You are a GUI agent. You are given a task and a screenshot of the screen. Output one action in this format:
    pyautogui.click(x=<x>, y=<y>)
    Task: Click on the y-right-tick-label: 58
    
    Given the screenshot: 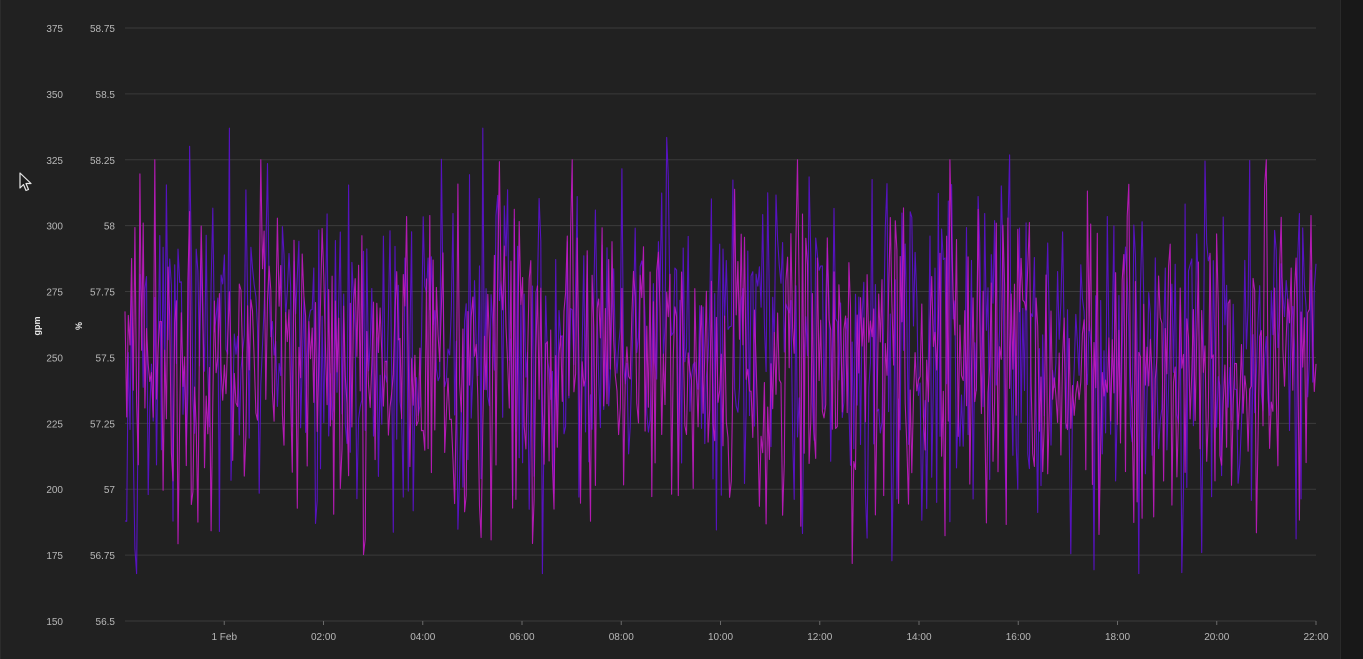 What is the action you would take?
    pyautogui.click(x=110, y=227)
    